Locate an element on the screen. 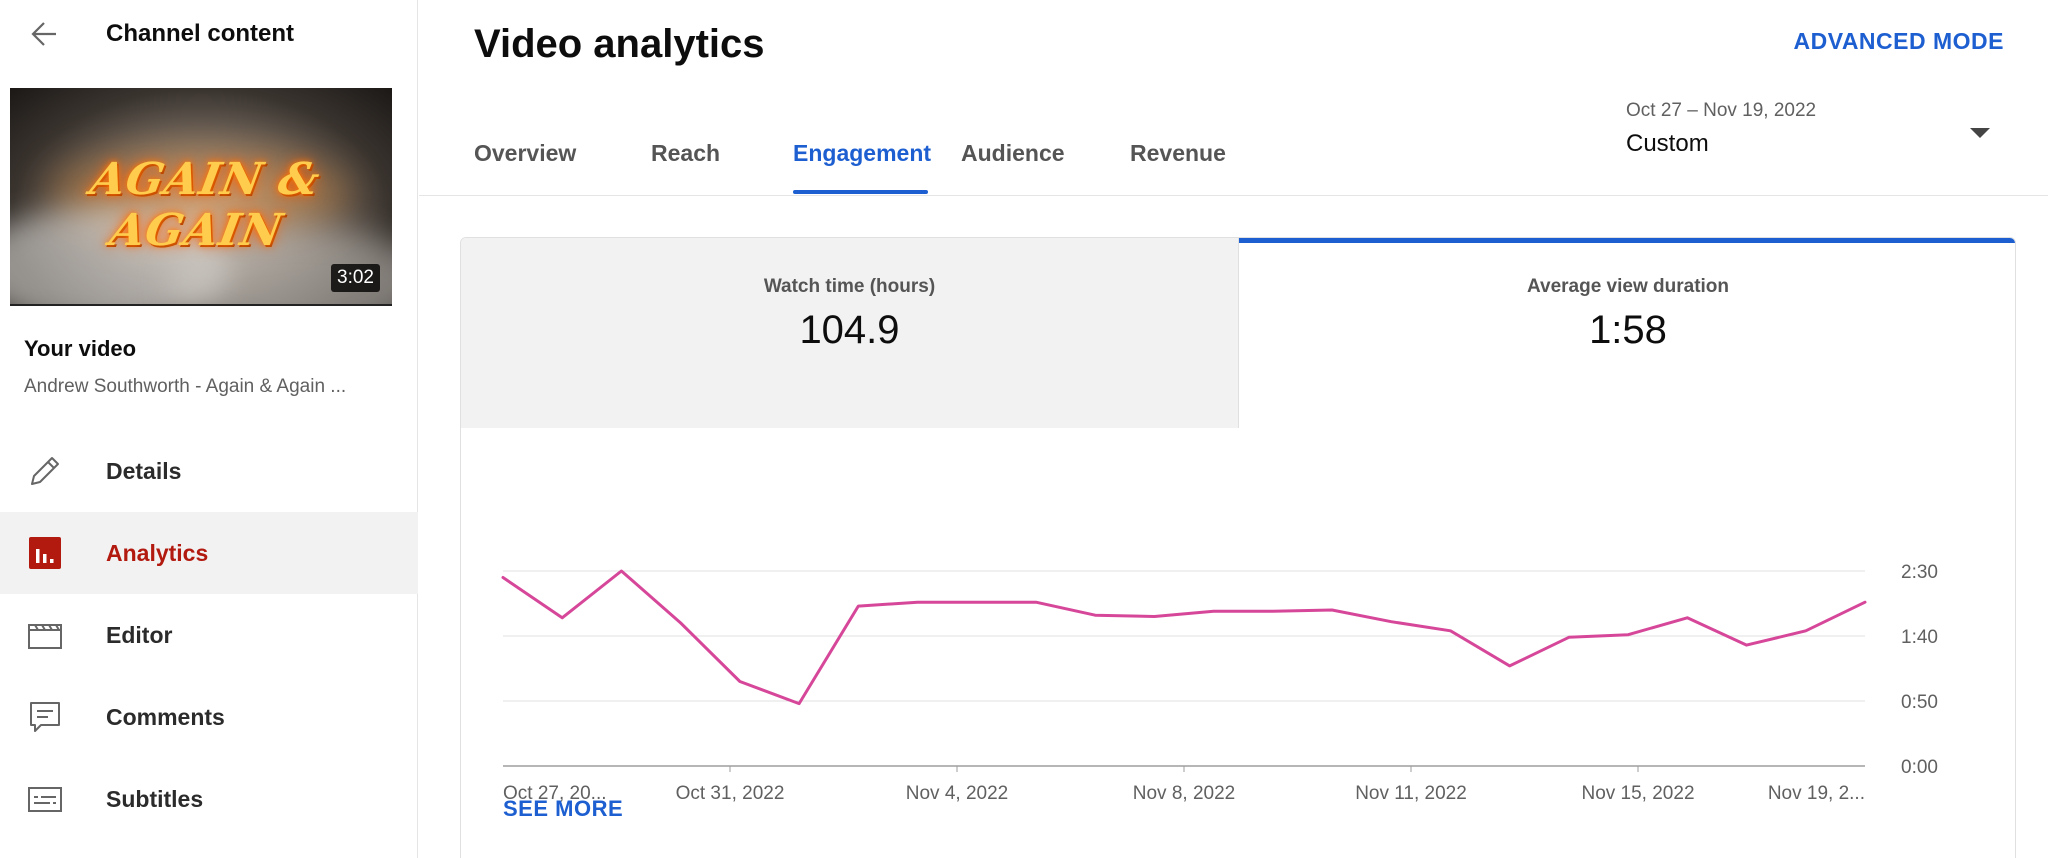 Image resolution: width=2048 pixels, height=858 pixels. advanced-mode-button: ADVANCED MODE is located at coordinates (1898, 41).